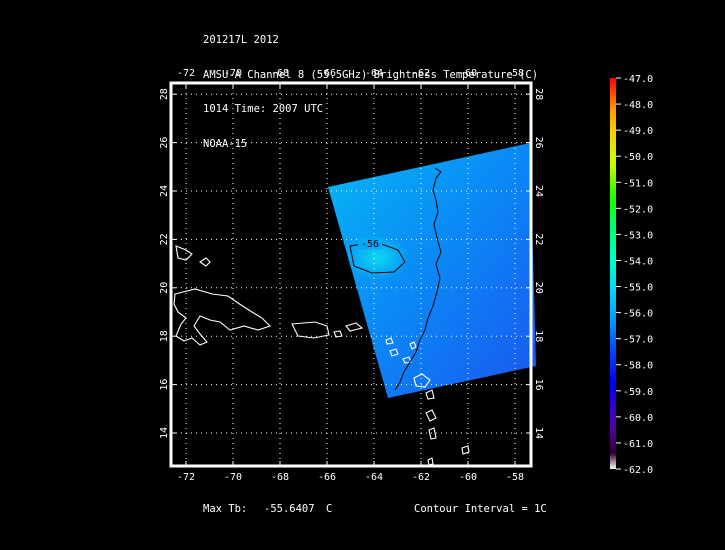 The height and width of the screenshot is (550, 725). What do you see at coordinates (421, 477) in the screenshot?
I see `lon-label-bottom: -62` at bounding box center [421, 477].